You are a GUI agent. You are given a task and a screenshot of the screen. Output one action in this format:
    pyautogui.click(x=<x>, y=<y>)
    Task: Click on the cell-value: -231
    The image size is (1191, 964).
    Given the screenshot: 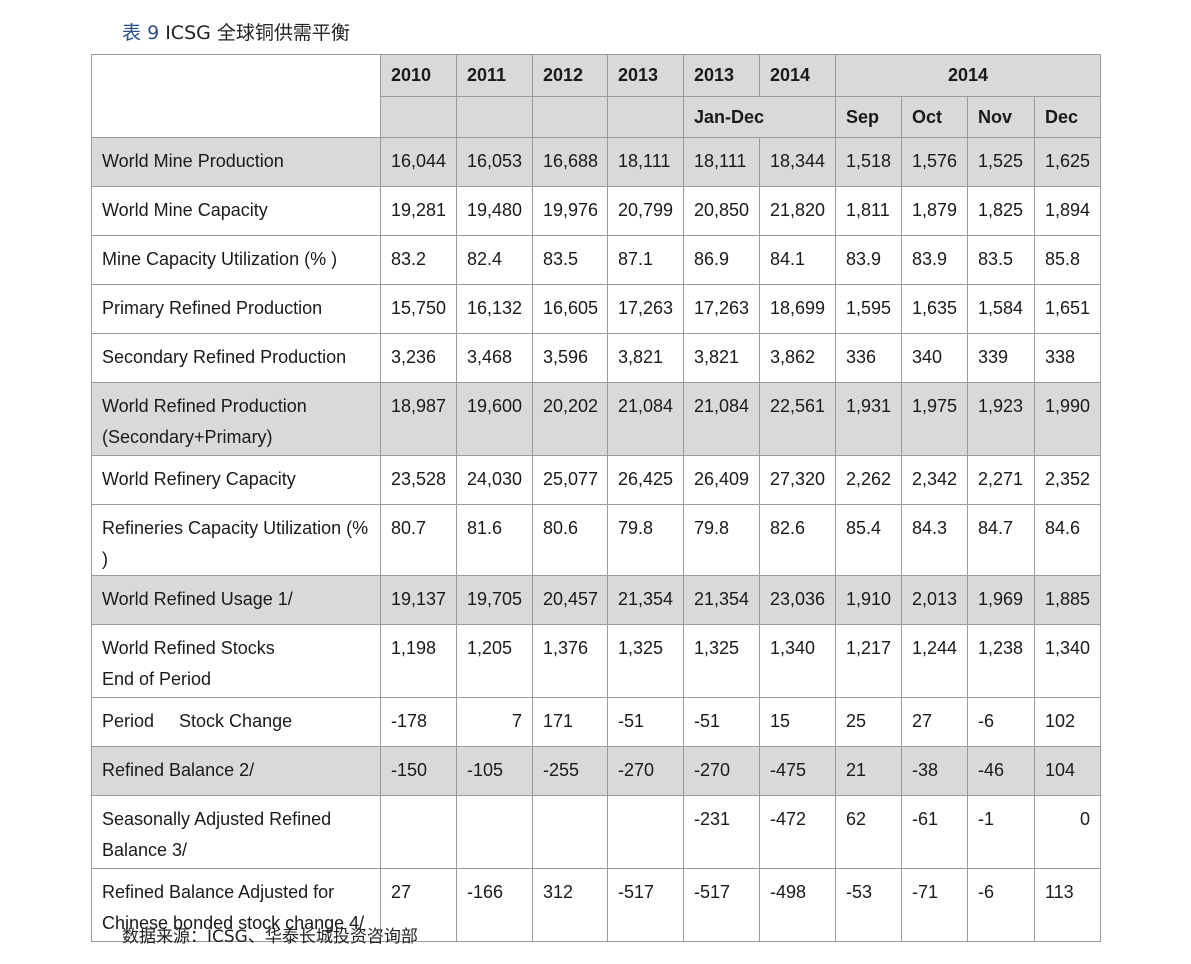 What is the action you would take?
    pyautogui.click(x=721, y=832)
    